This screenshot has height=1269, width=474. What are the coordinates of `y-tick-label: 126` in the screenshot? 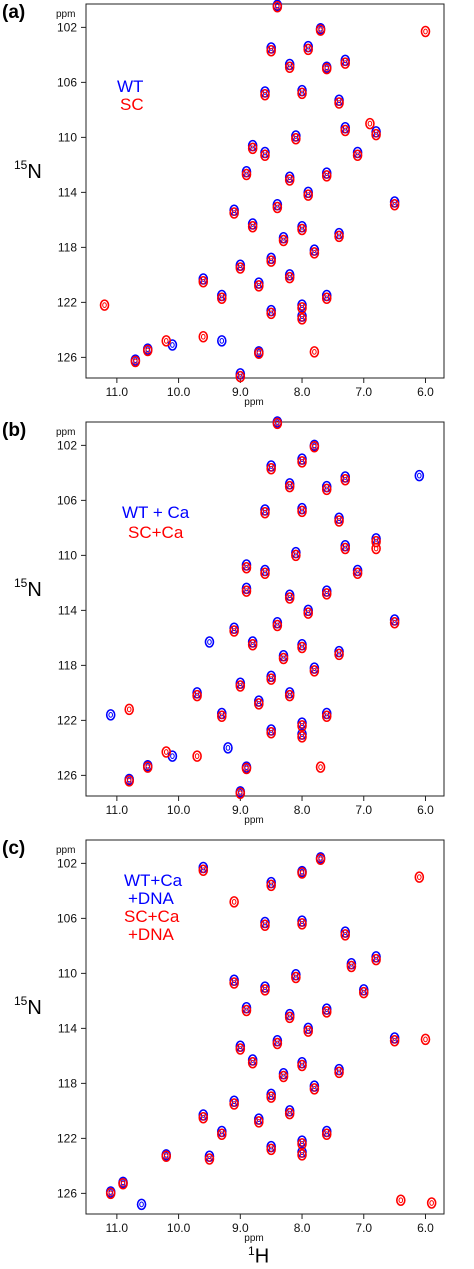 It's located at (67, 357).